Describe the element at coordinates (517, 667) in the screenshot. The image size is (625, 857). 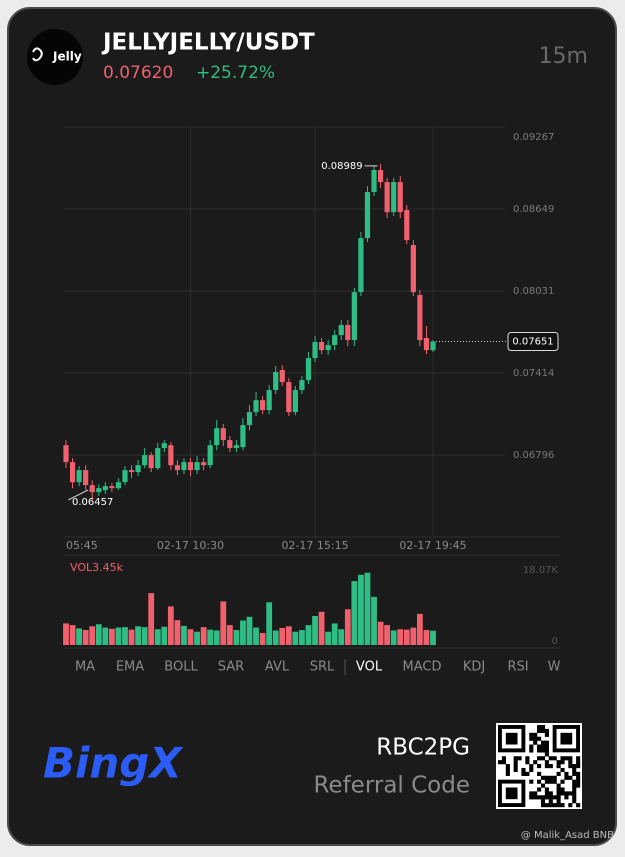
I see `indicator-tab: RSI` at that location.